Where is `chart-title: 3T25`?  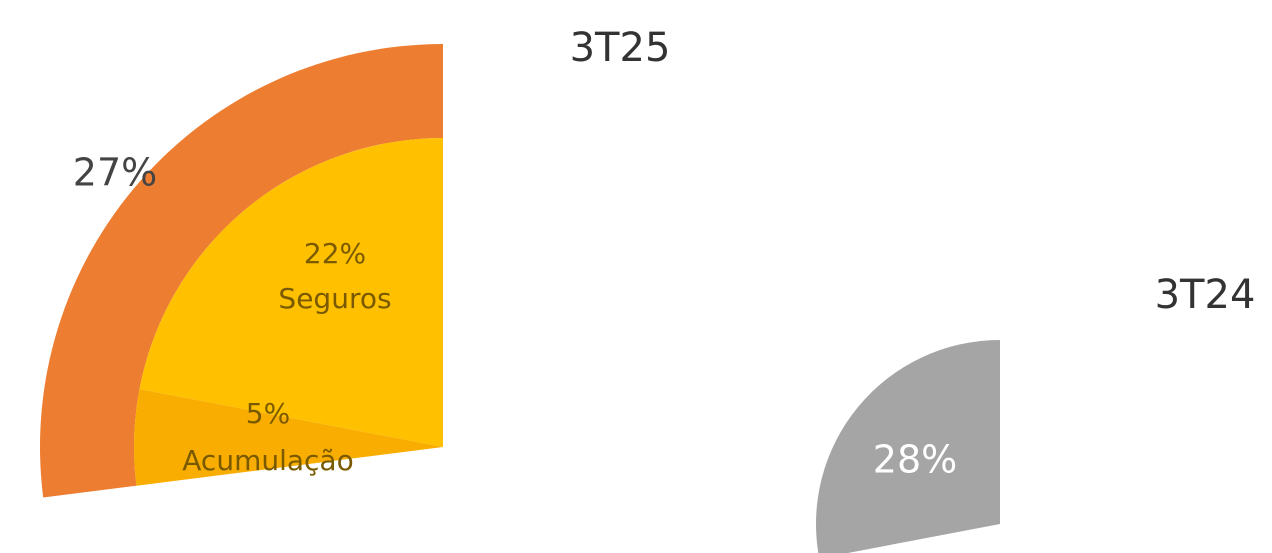
chart-title: 3T25 is located at coordinates (620, 48).